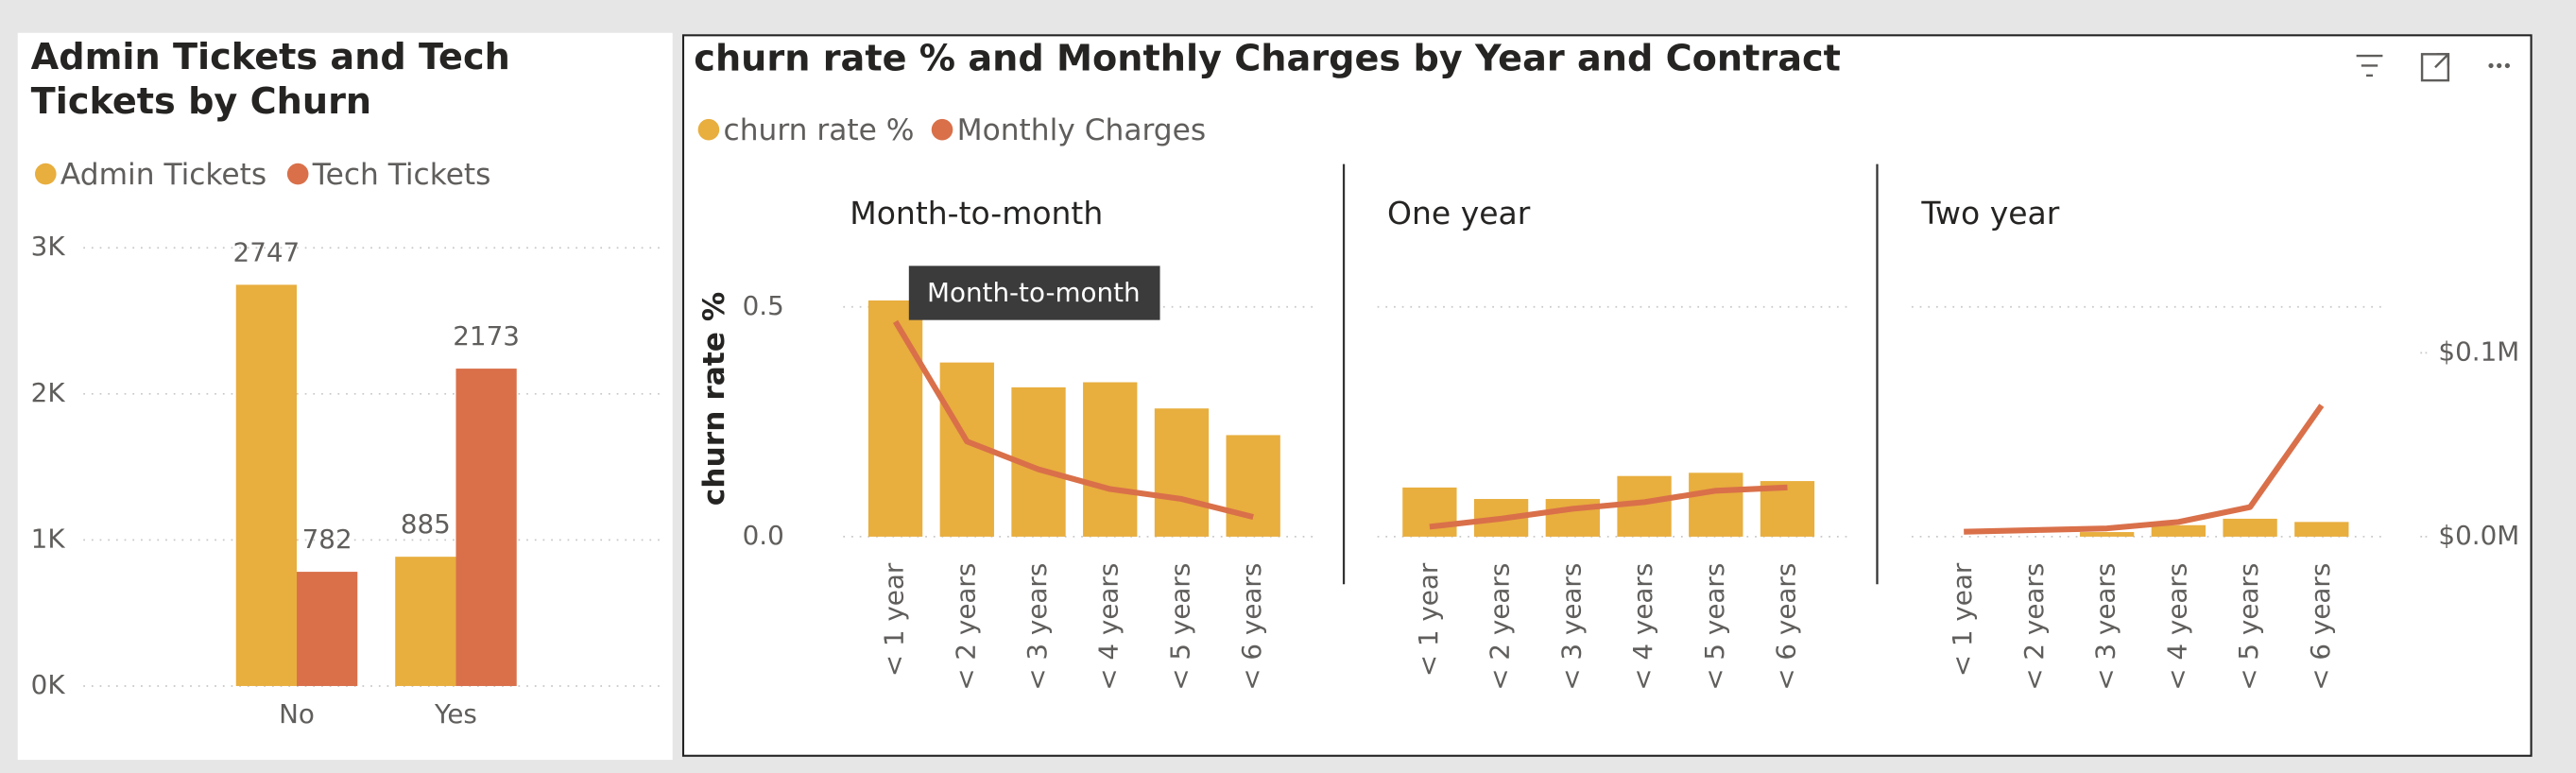 Image resolution: width=2576 pixels, height=773 pixels. Describe the element at coordinates (714, 399) in the screenshot. I see `y-axis-label: churn rate %` at that location.